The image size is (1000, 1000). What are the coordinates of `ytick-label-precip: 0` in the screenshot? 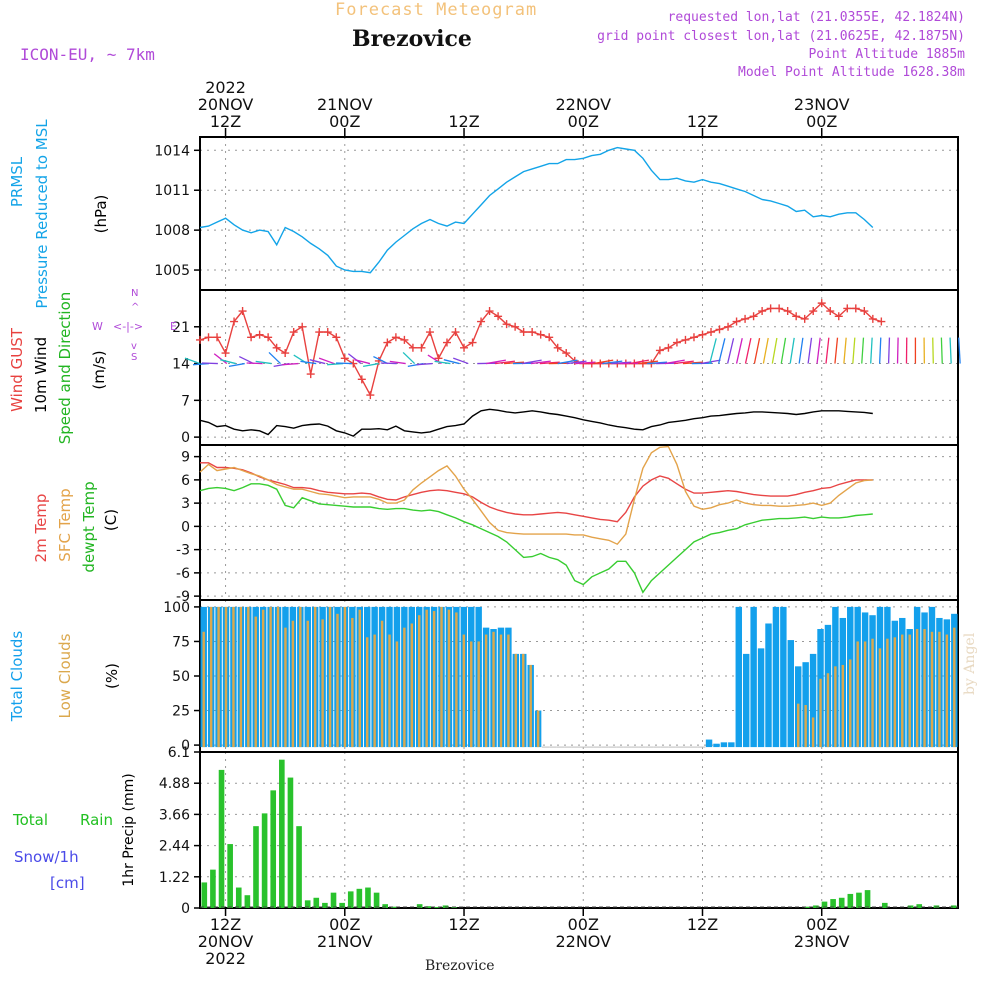 It's located at (185, 909).